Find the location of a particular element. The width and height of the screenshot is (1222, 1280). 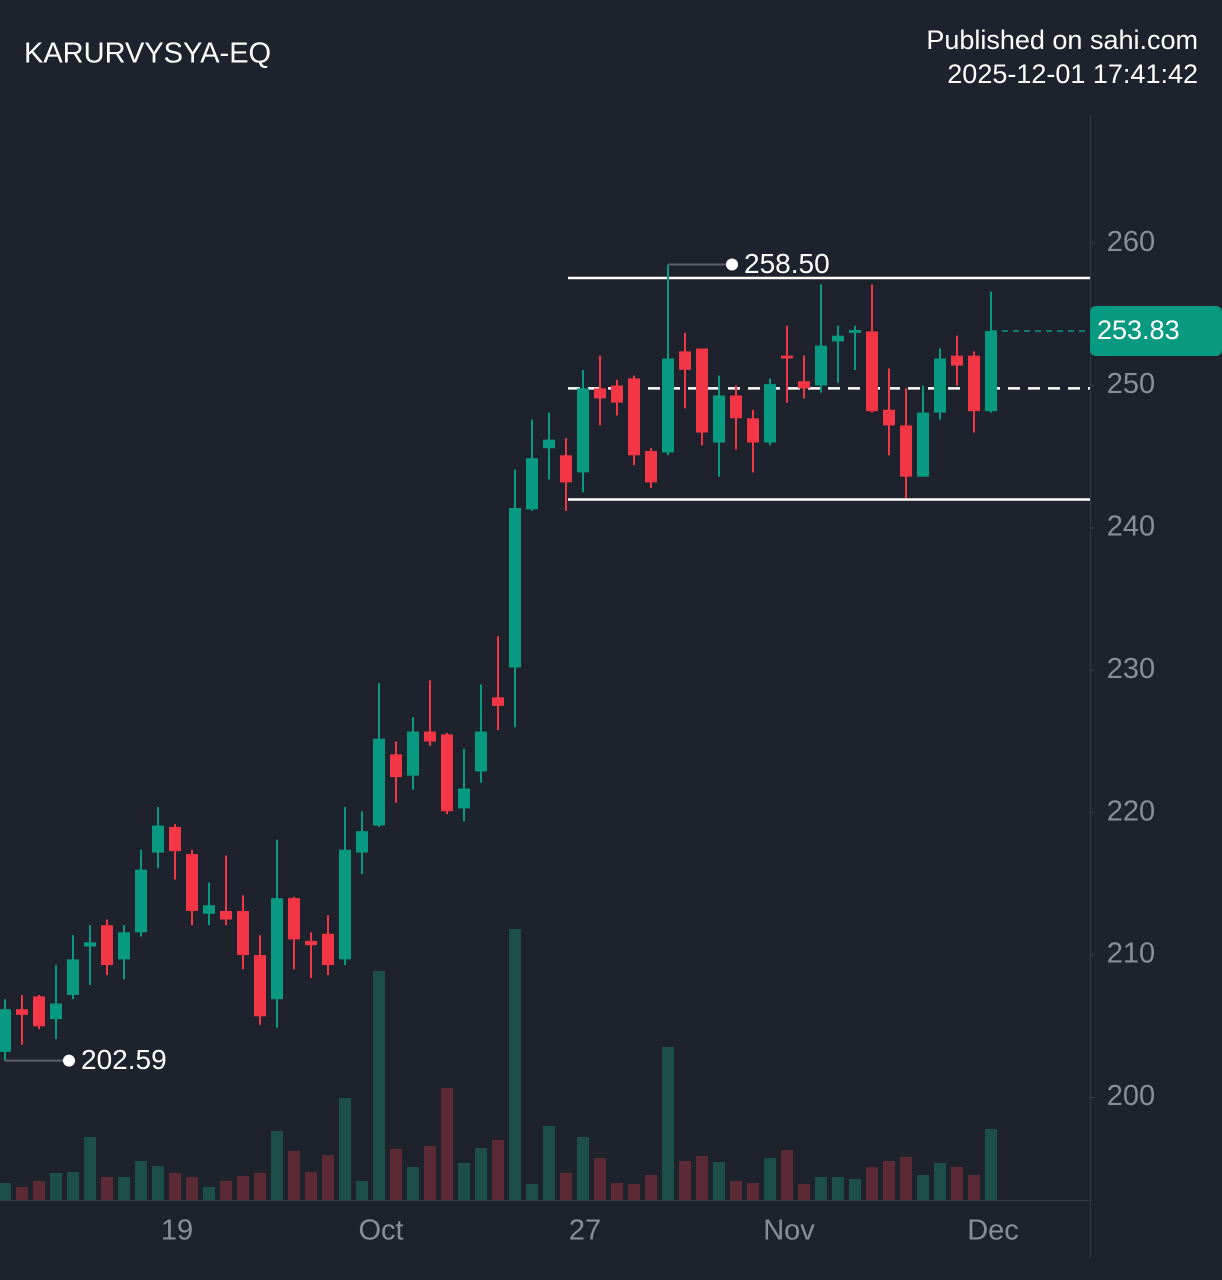

timestamp: 2025-12-01 17:41:42 is located at coordinates (1072, 74).